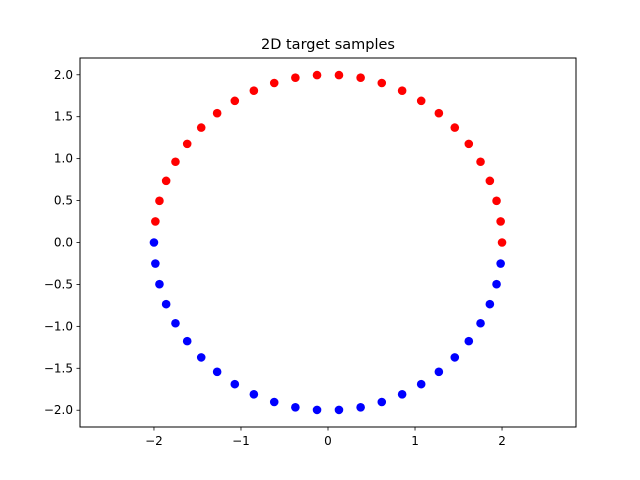 This screenshot has height=480, width=640. Describe the element at coordinates (63, 75) in the screenshot. I see `y-tick-label: 2.0` at that location.